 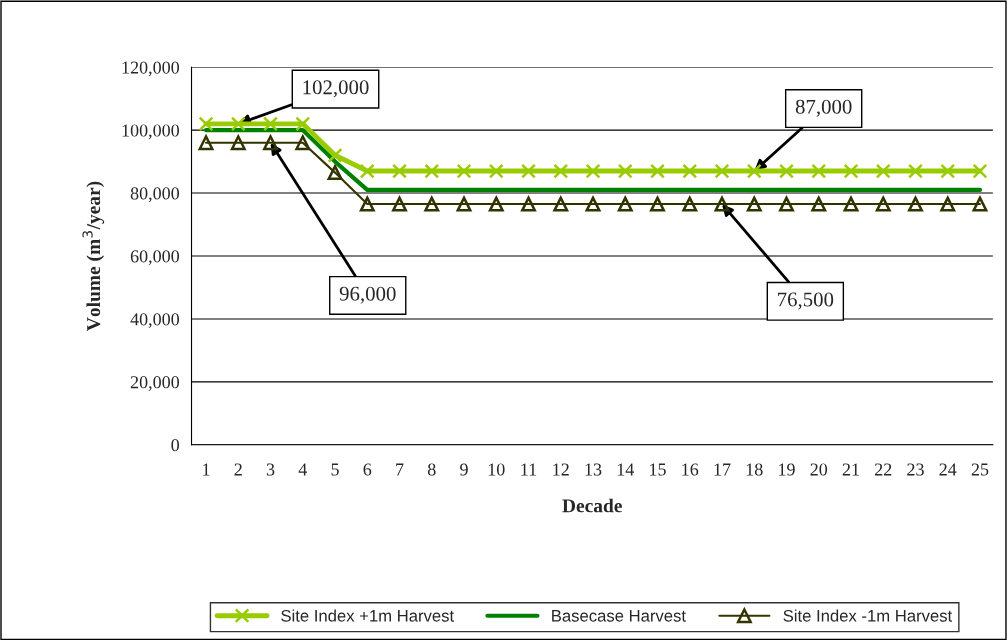 I want to click on x-tick-label: 15, so click(x=658, y=469).